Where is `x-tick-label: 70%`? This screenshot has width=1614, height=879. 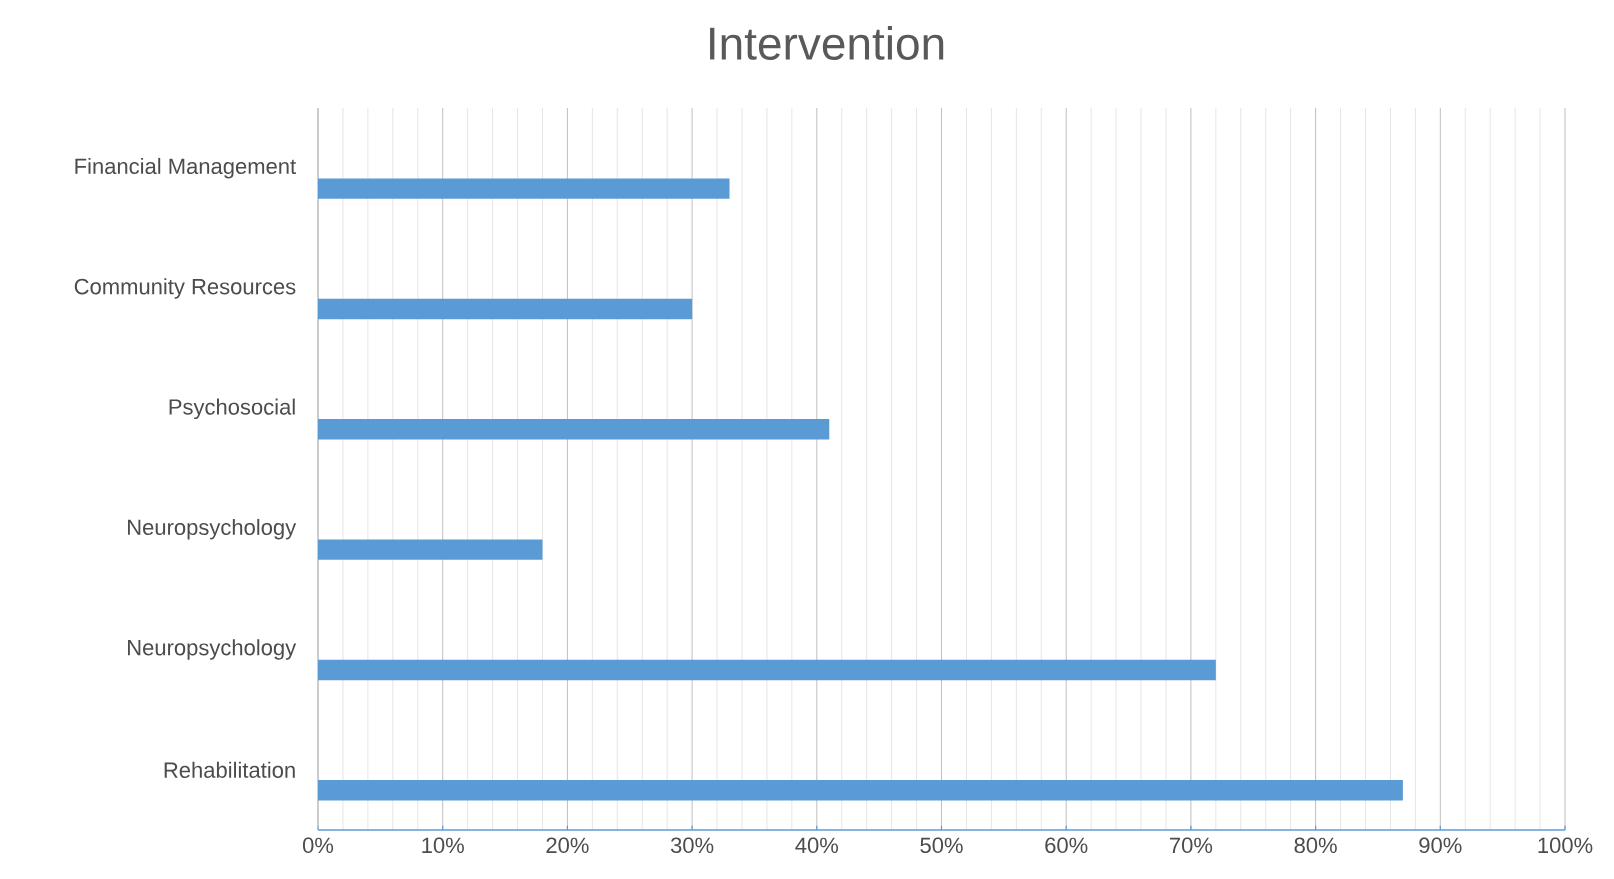 x-tick-label: 70% is located at coordinates (1191, 845).